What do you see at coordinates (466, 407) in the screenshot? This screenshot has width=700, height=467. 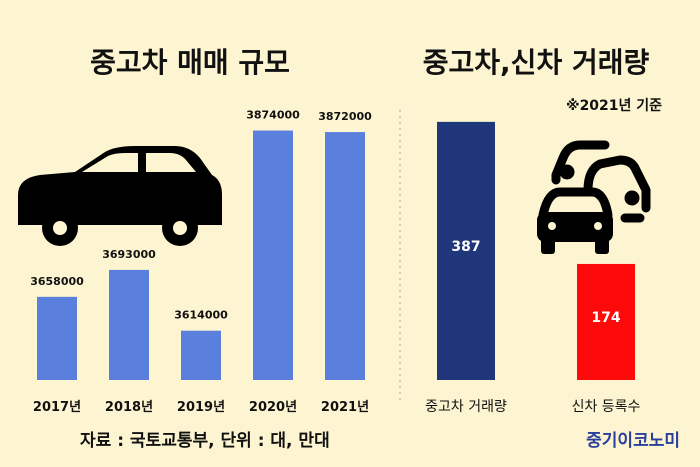 I see `x-tick-label: 중고차 거래량` at bounding box center [466, 407].